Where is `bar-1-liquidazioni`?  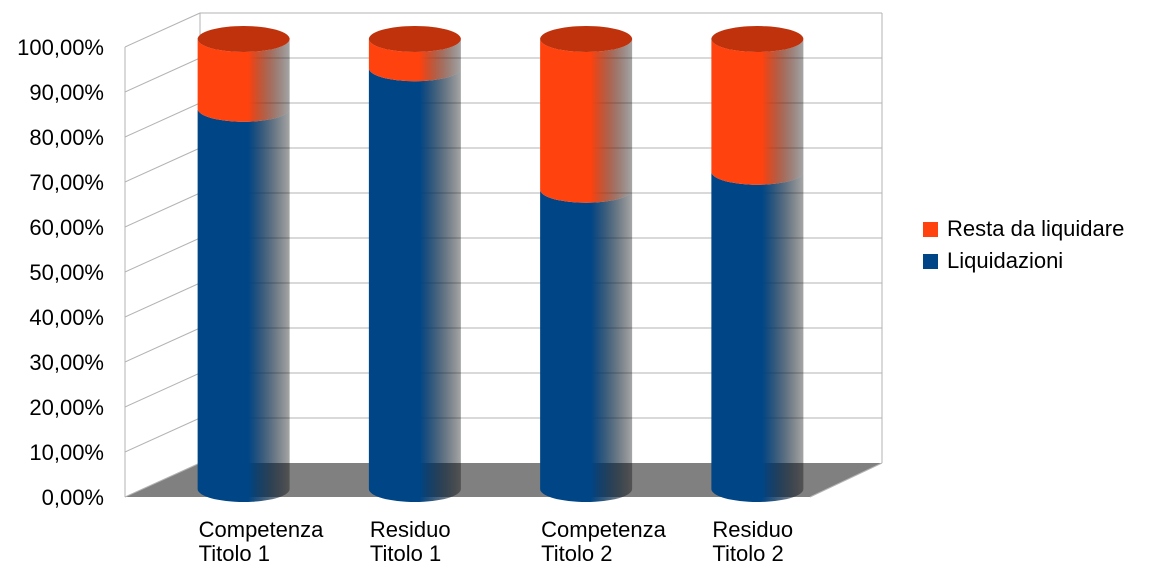 bar-1-liquidazioni is located at coordinates (414, 285).